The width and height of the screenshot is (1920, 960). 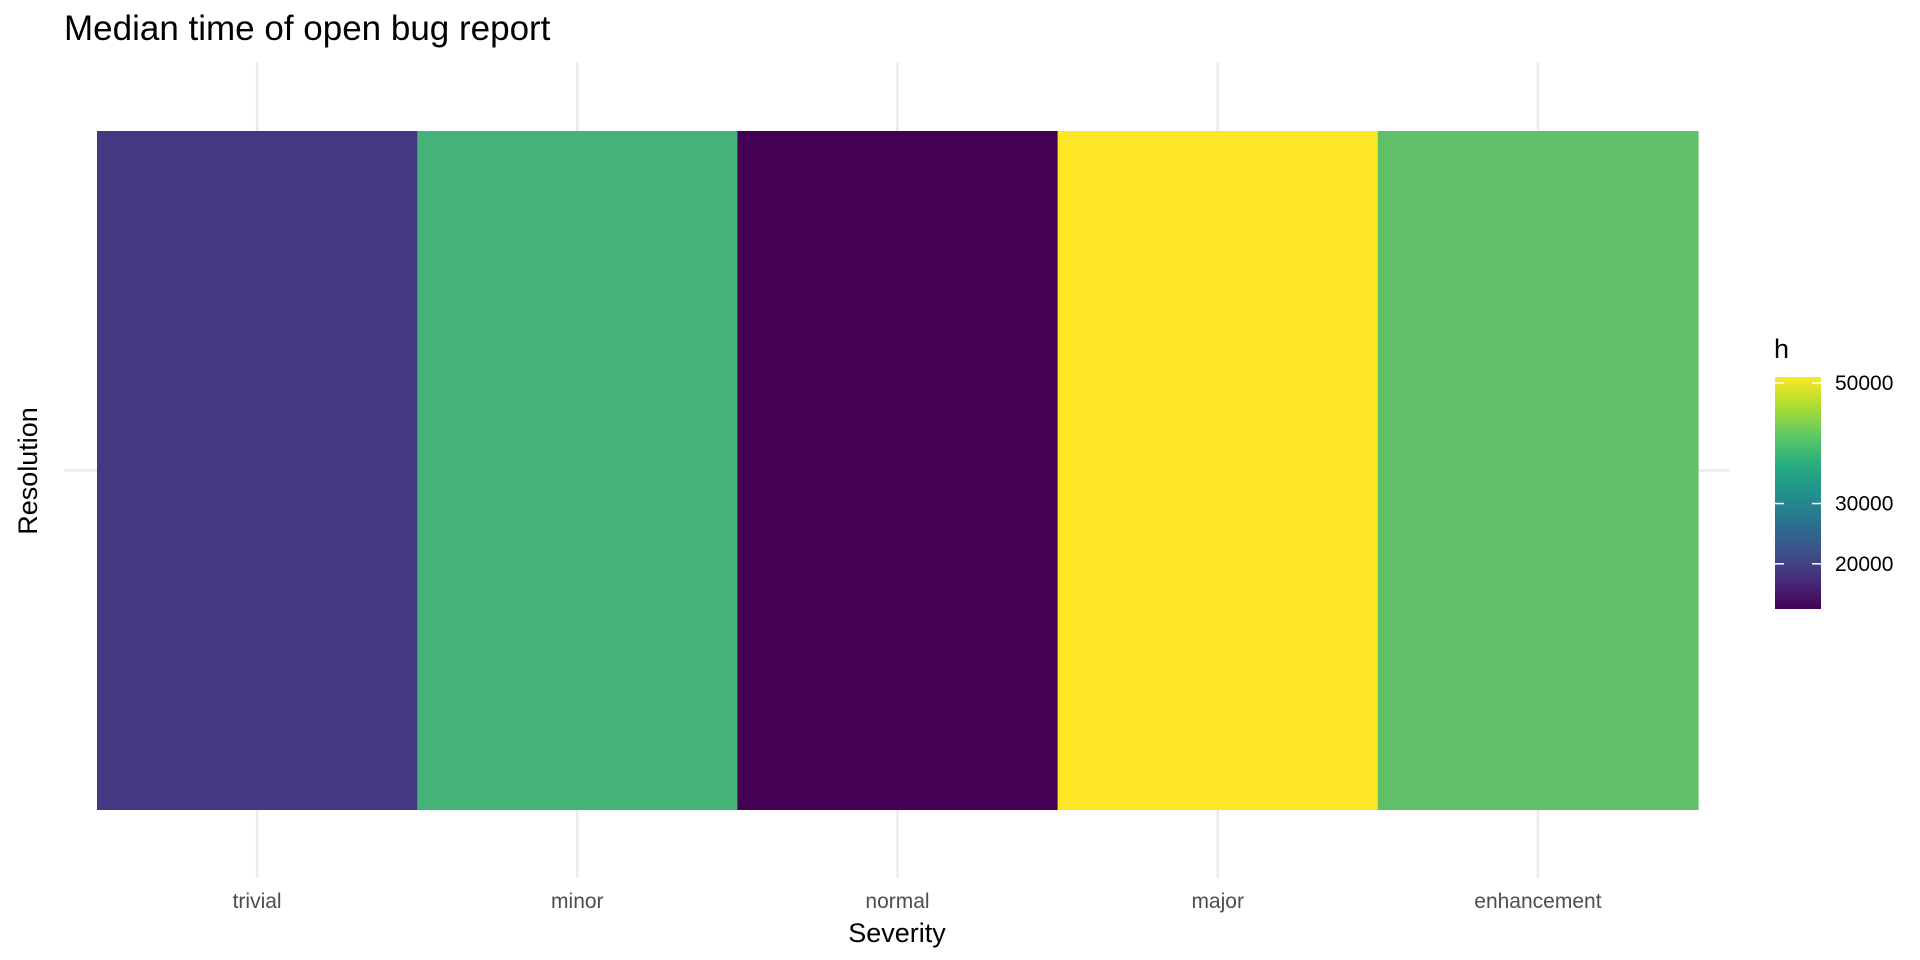 I want to click on heatmap-tile-minor, so click(x=577, y=470).